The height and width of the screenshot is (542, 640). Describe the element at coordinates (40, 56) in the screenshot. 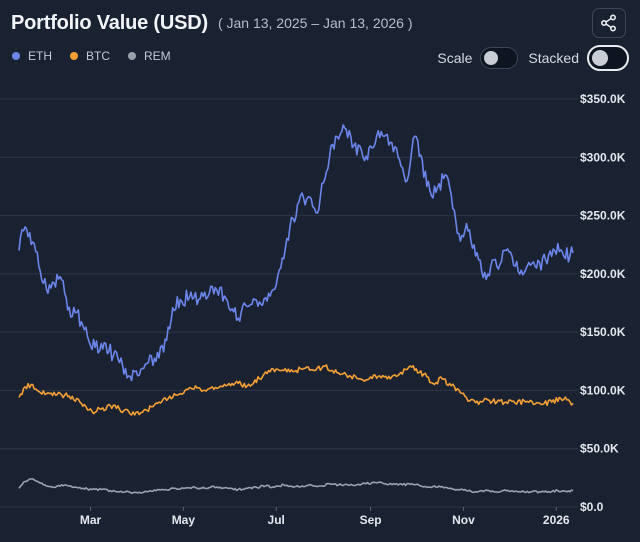

I see `legend-label-eth: ETH` at that location.